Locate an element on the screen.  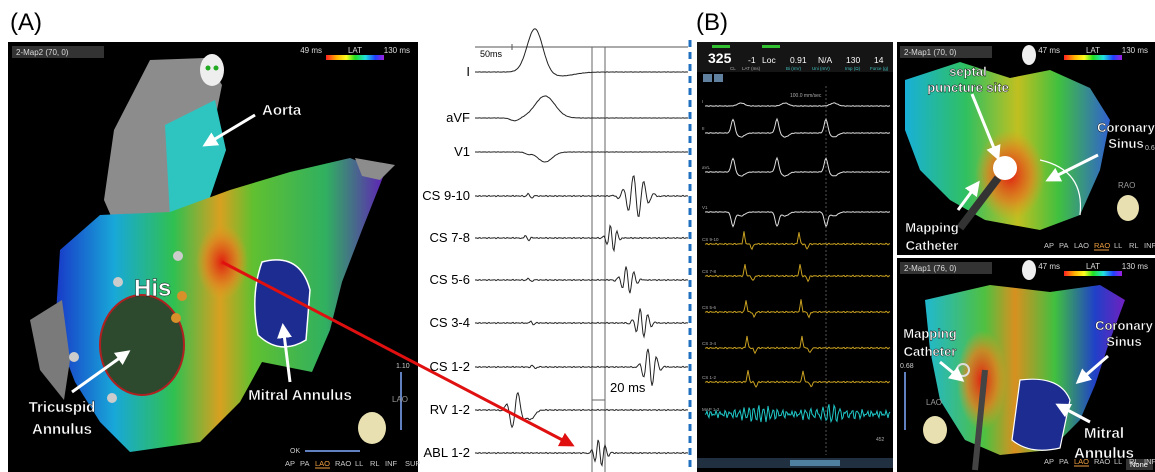
none-label: None is located at coordinates (1139, 464).